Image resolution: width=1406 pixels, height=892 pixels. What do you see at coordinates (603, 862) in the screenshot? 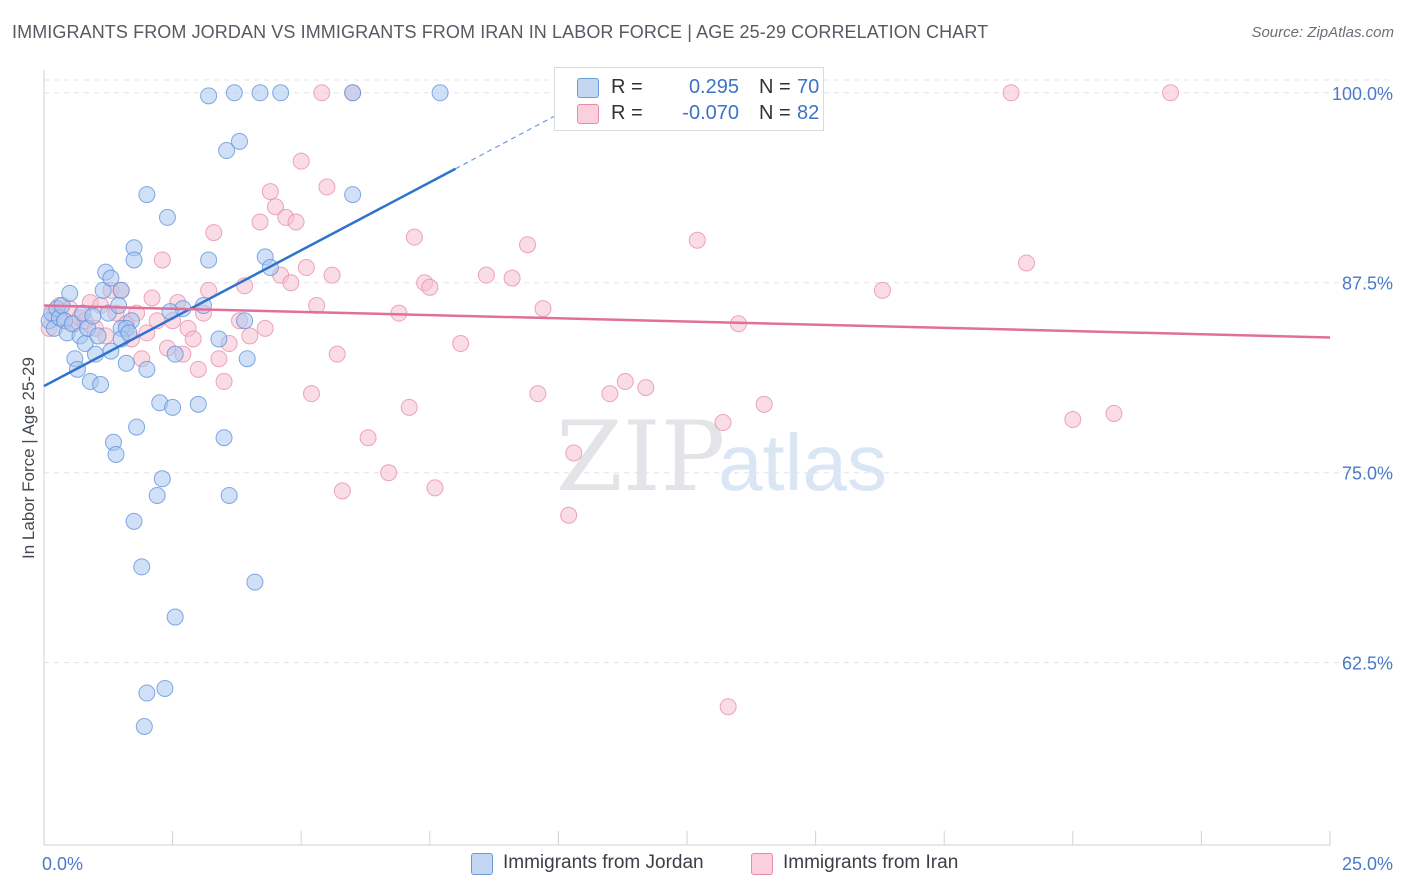
I see `legend-label: Immigrants from Jordan` at bounding box center [603, 862].